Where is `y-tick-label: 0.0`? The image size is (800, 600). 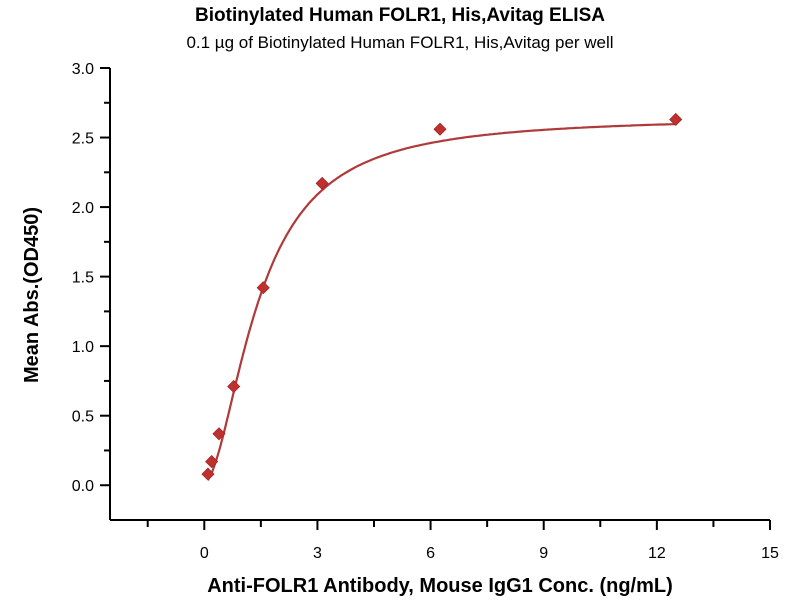
y-tick-label: 0.0 is located at coordinates (83, 486).